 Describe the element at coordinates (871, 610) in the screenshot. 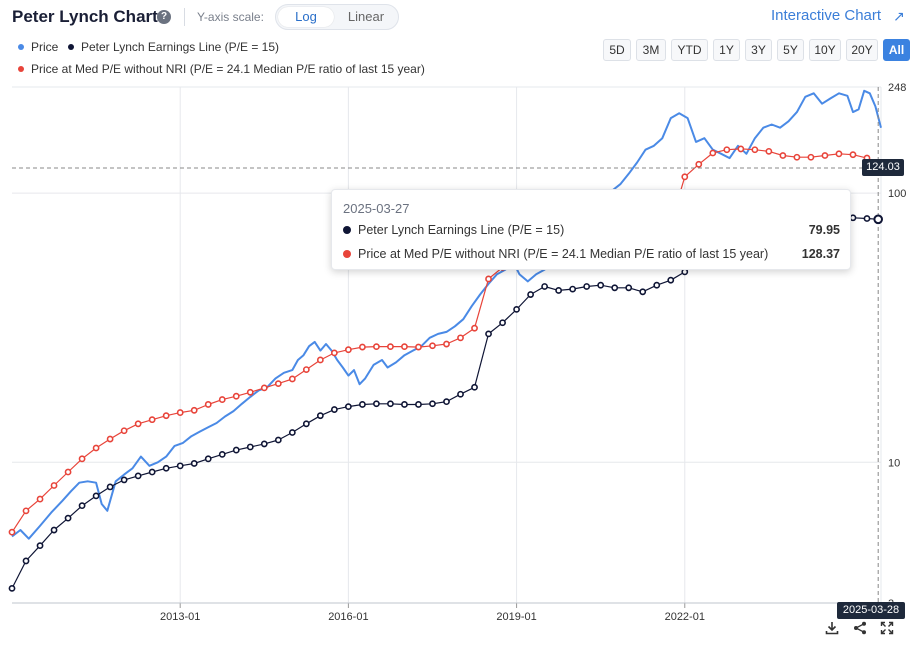

I see `crosshair-x-label: 2025-03-28` at that location.